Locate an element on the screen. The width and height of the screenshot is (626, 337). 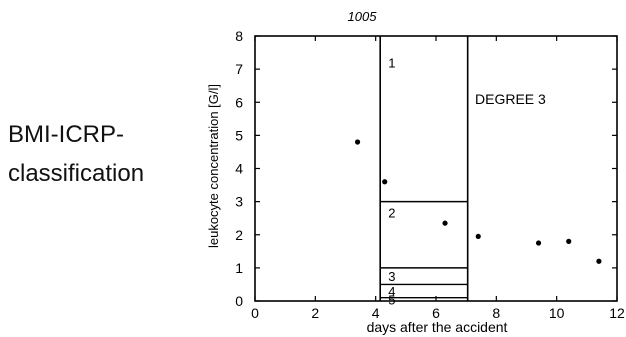
chart-title: 1005 is located at coordinates (363, 16).